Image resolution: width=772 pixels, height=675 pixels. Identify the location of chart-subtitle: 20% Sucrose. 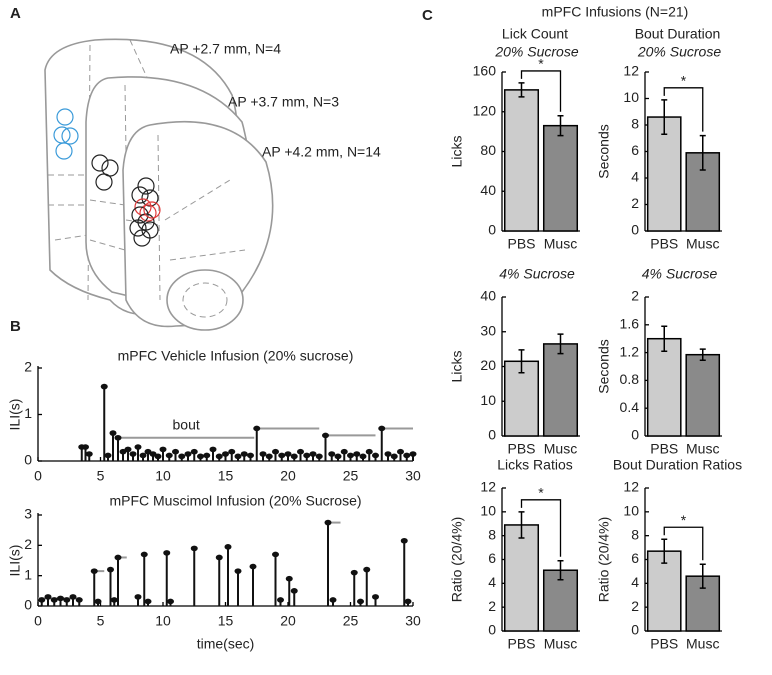
(679, 52).